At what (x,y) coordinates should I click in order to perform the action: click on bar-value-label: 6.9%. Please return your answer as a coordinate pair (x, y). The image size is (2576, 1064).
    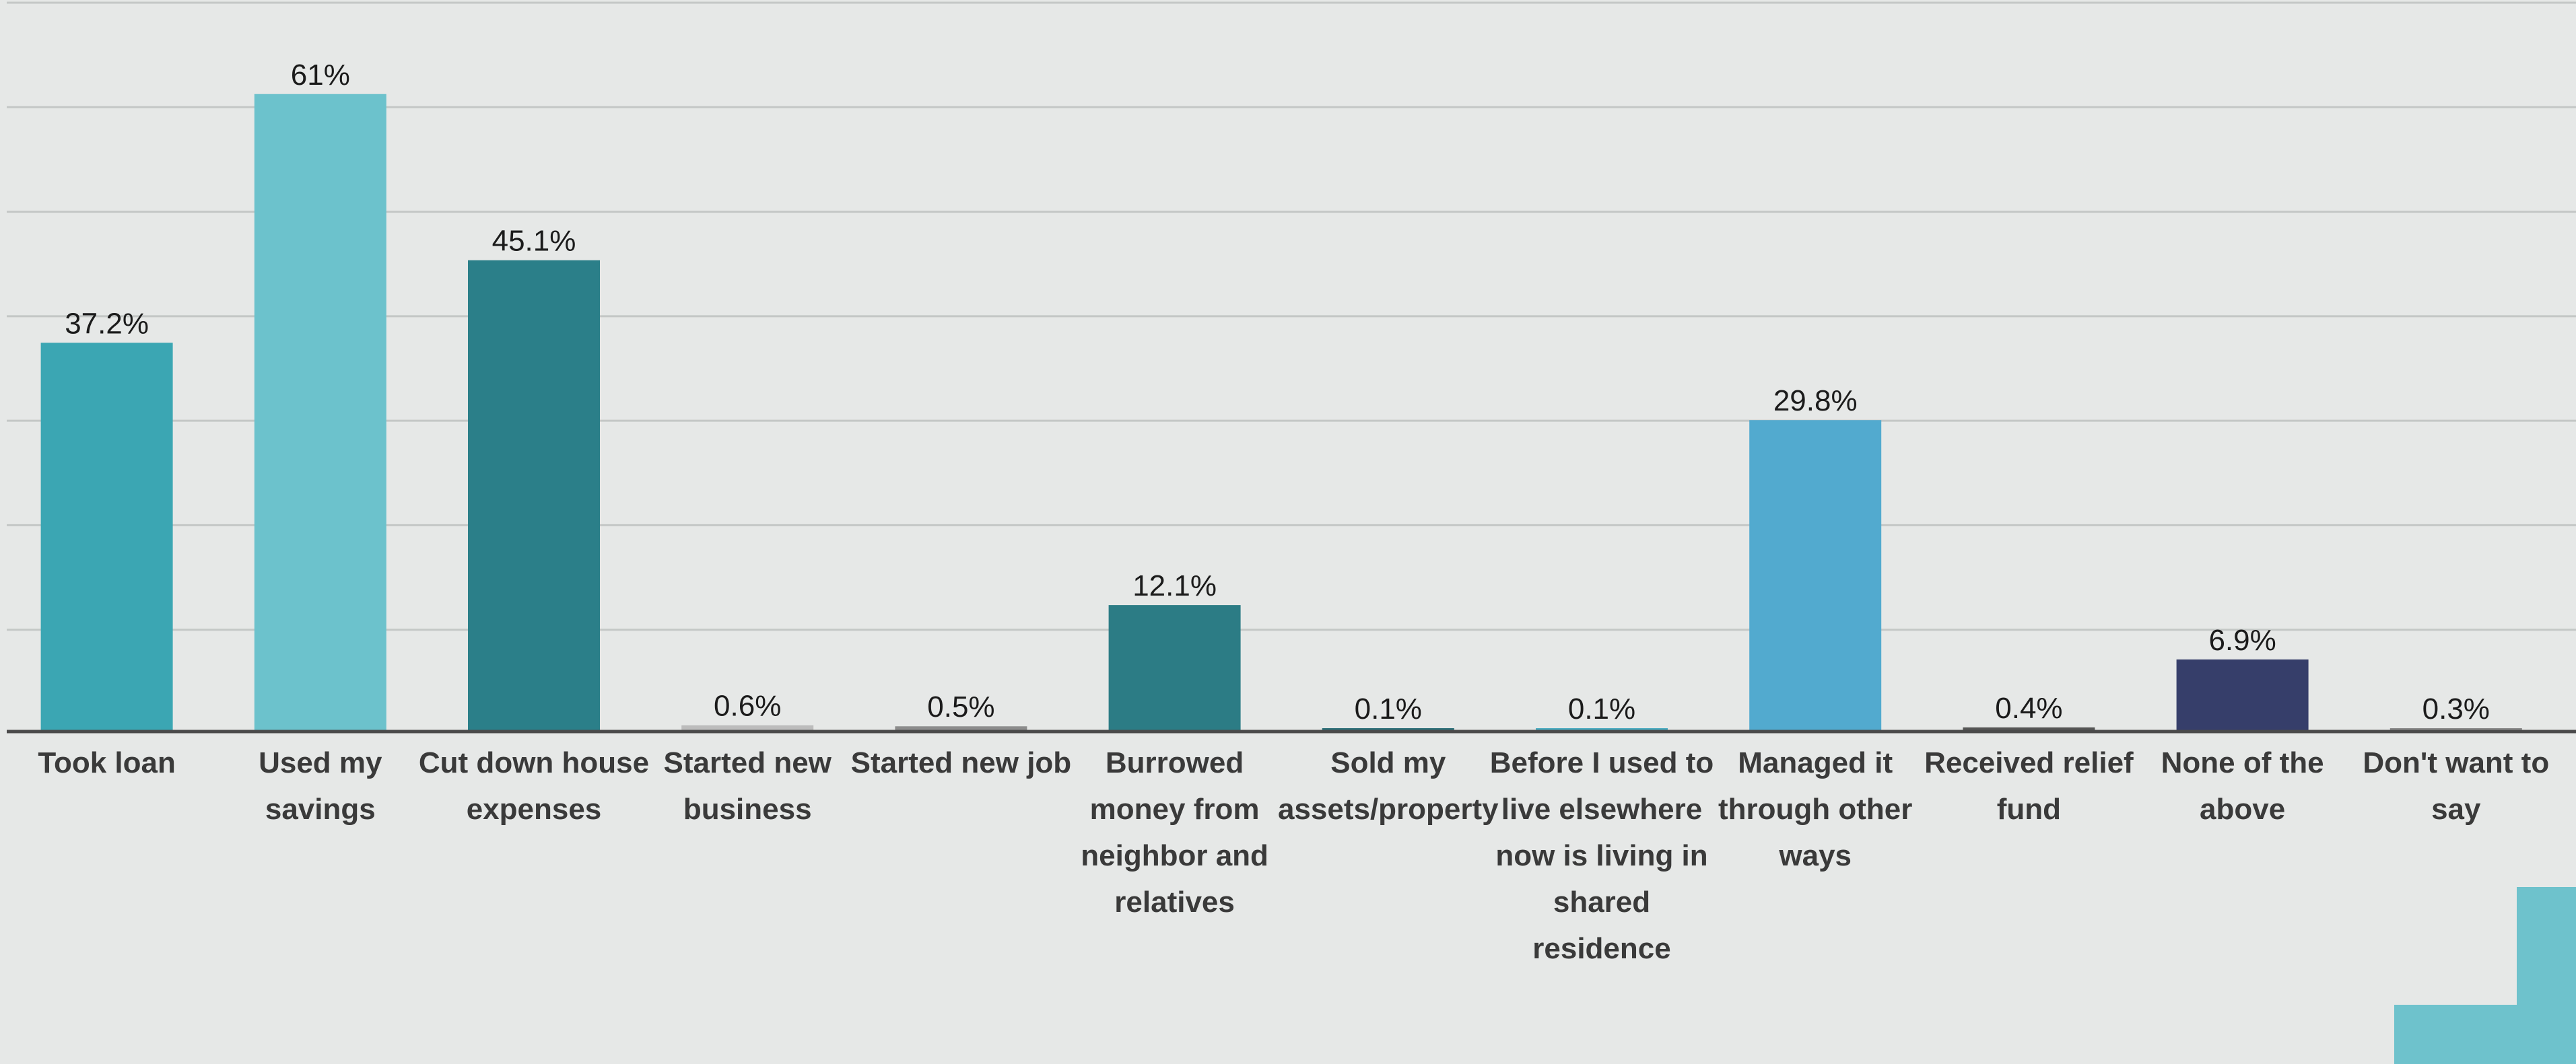
    Looking at the image, I should click on (2242, 640).